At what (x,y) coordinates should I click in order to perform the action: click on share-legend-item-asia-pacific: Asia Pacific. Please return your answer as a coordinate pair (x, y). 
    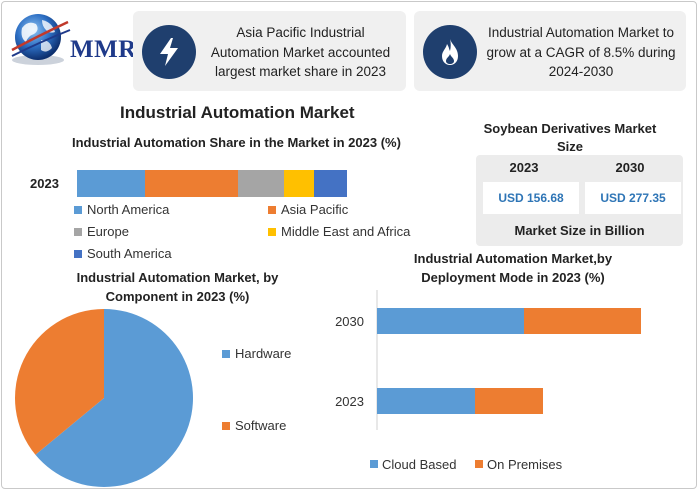
    Looking at the image, I should click on (308, 209).